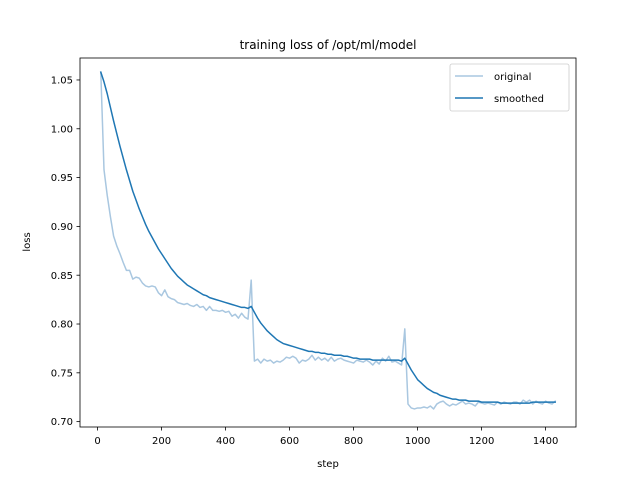 This screenshot has width=640, height=480. I want to click on x-tick-label: 1400, so click(545, 441).